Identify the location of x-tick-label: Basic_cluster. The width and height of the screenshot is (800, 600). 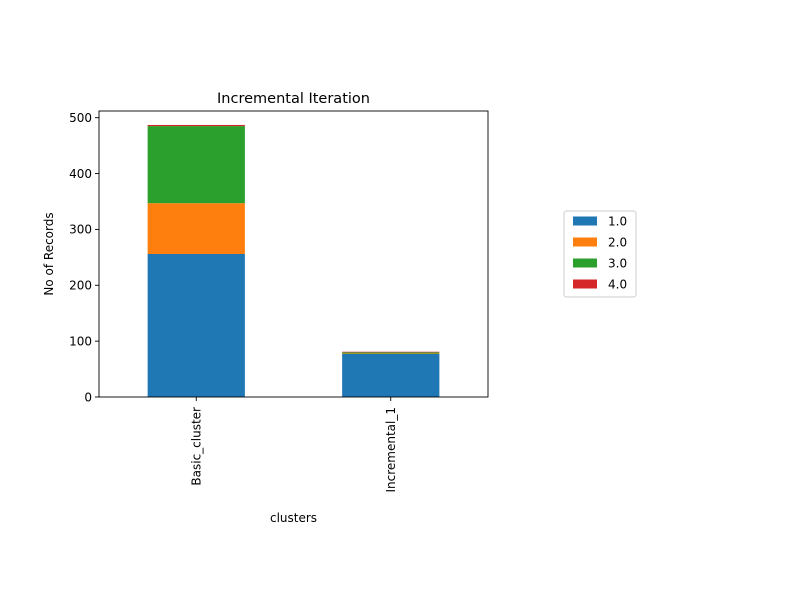
(197, 446).